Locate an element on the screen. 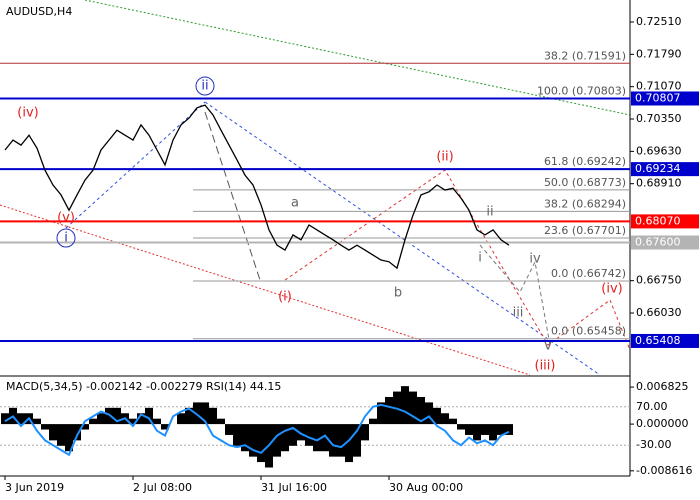 Image resolution: width=700 pixels, height=500 pixels. y-tick-label: 0.000000 is located at coordinates (662, 423).